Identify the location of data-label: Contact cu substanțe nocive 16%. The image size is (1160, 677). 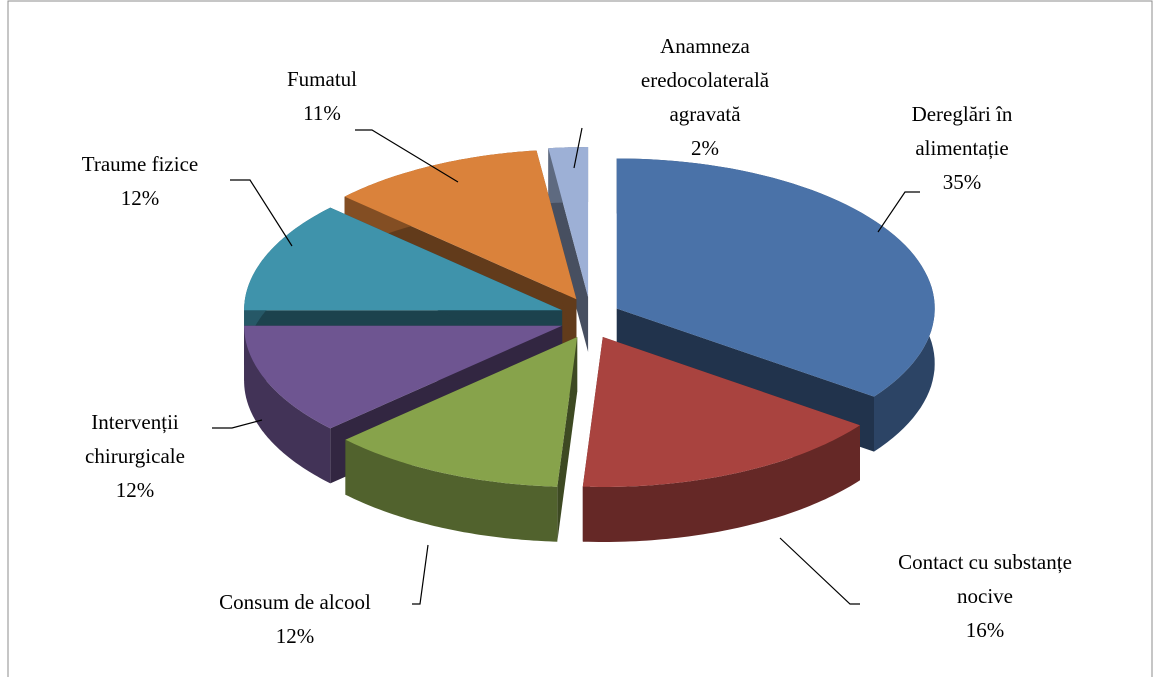
(985, 596).